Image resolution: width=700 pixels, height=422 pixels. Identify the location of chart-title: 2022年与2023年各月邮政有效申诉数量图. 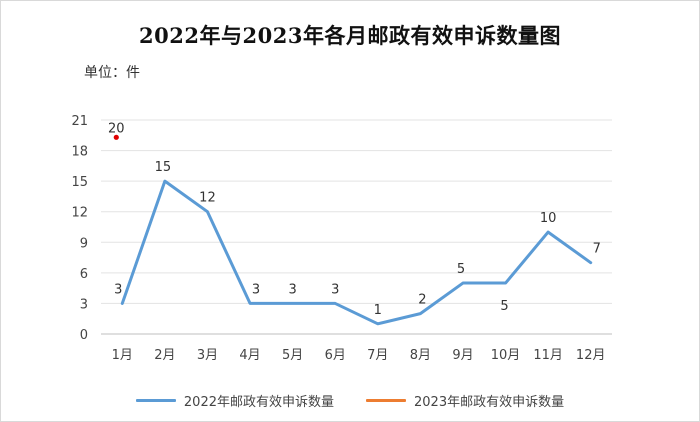
(350, 35).